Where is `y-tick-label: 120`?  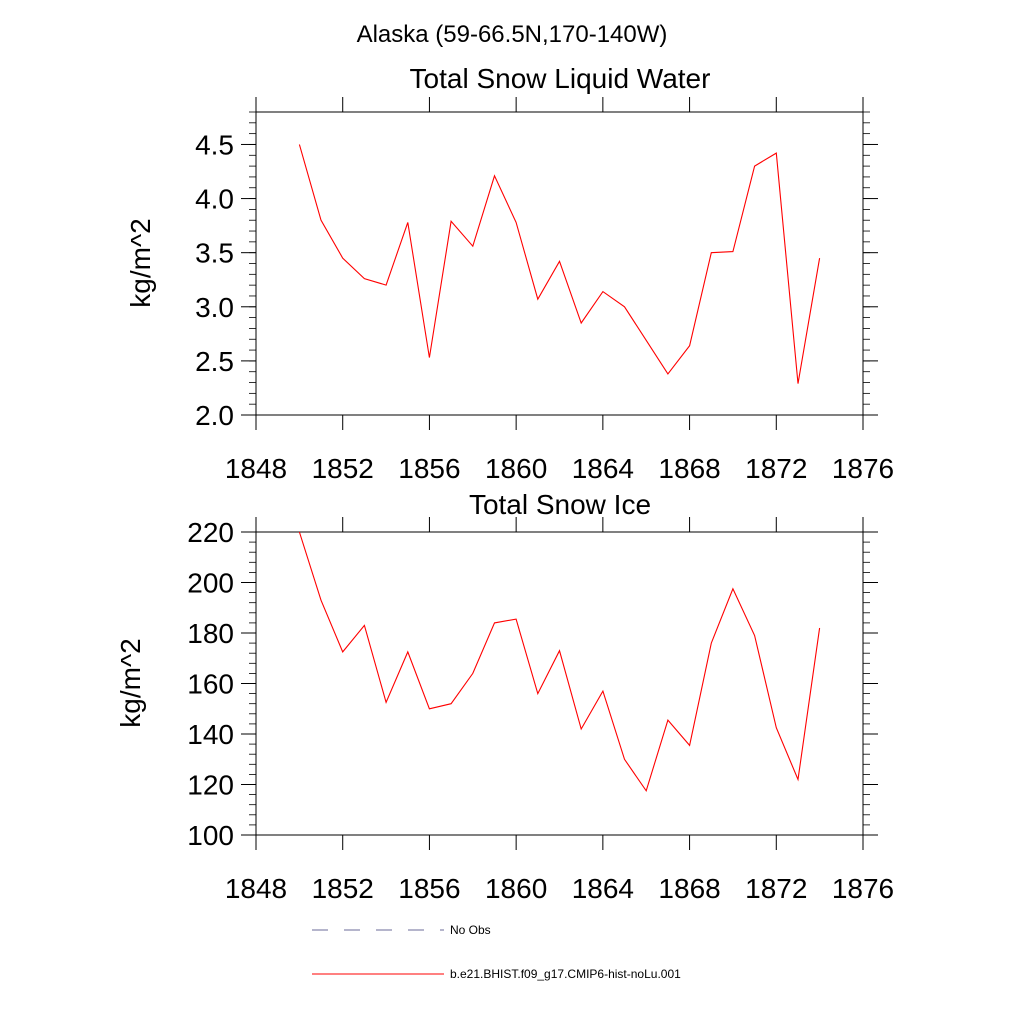
y-tick-label: 120 is located at coordinates (210, 785).